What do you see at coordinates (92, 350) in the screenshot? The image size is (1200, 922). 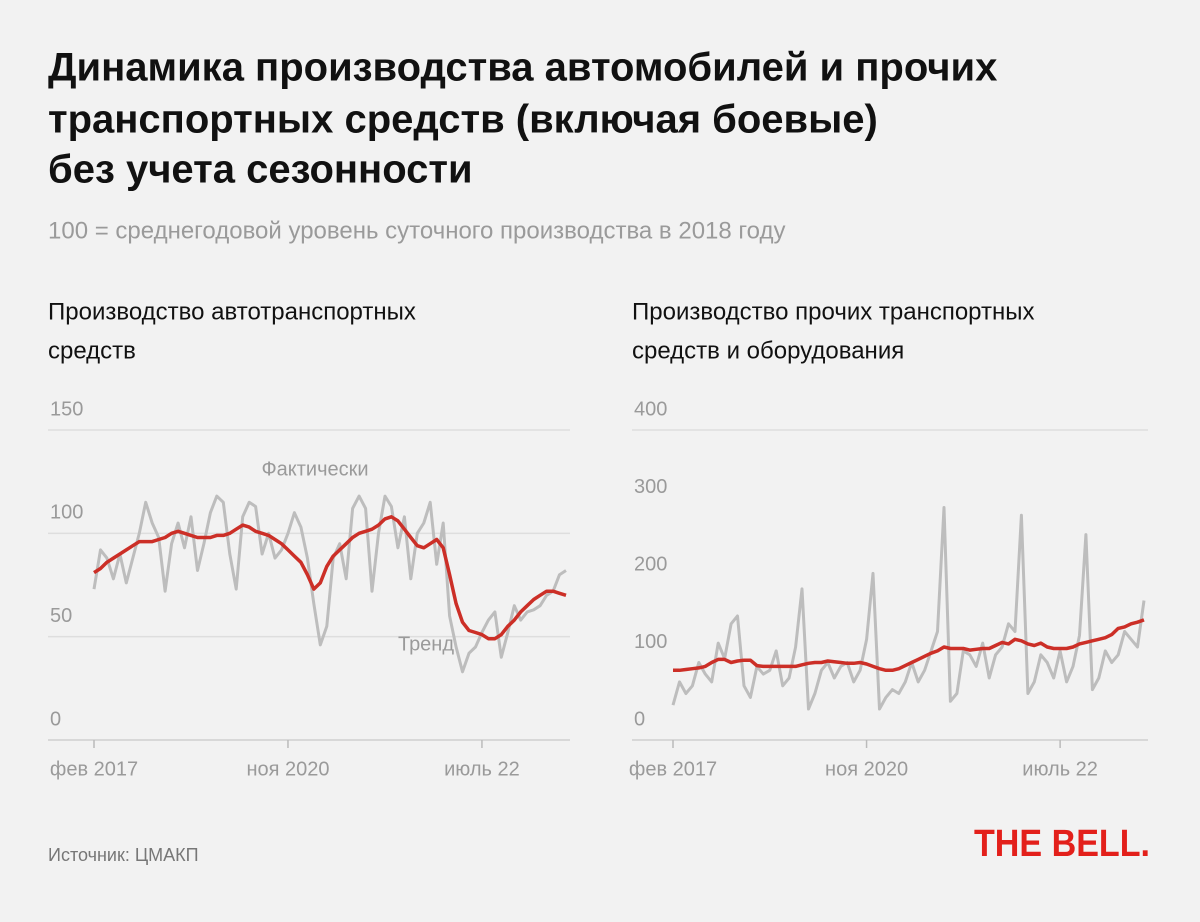 I see `chart-title: средств` at bounding box center [92, 350].